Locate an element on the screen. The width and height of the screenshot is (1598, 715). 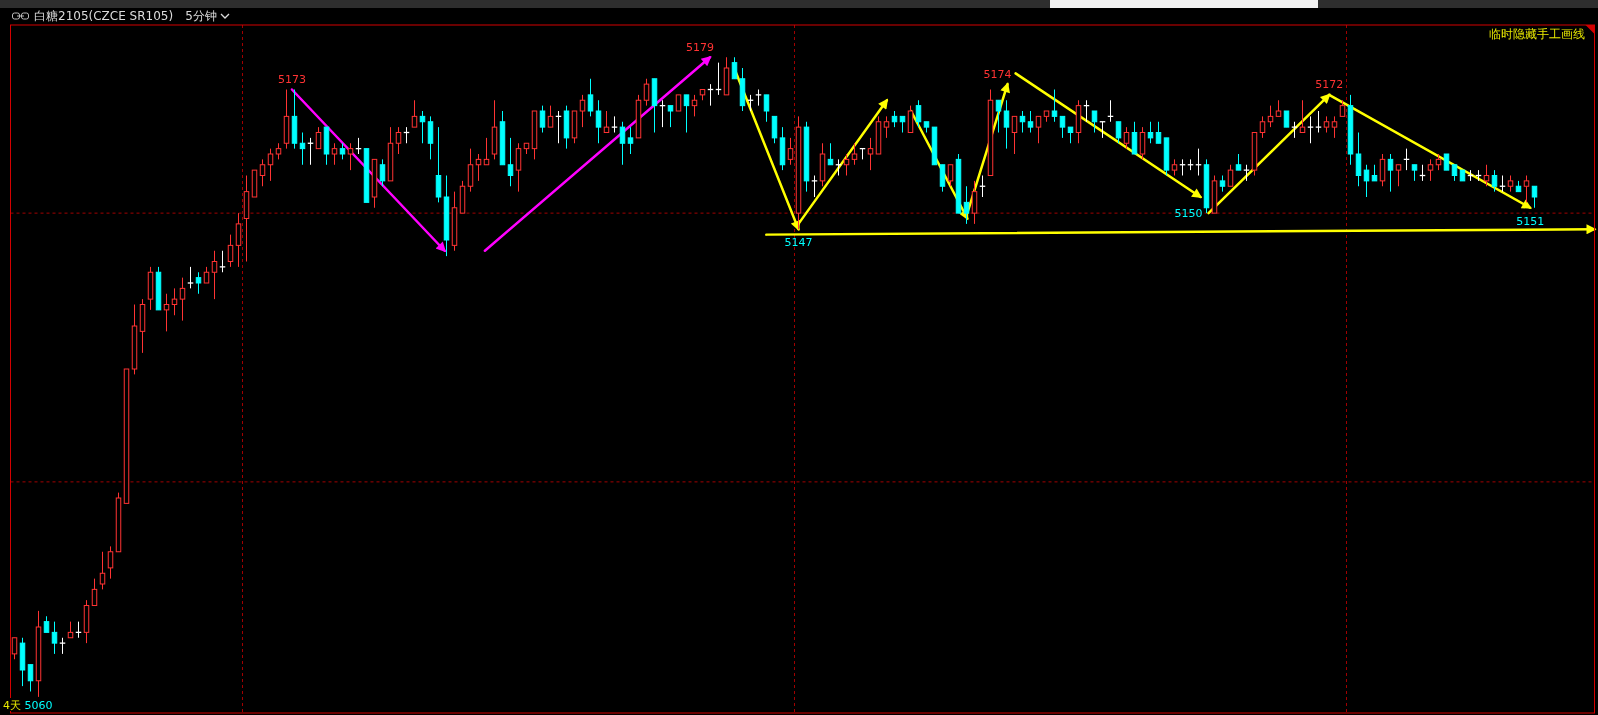
chart-subtitle: 5分钟 is located at coordinates (201, 16).